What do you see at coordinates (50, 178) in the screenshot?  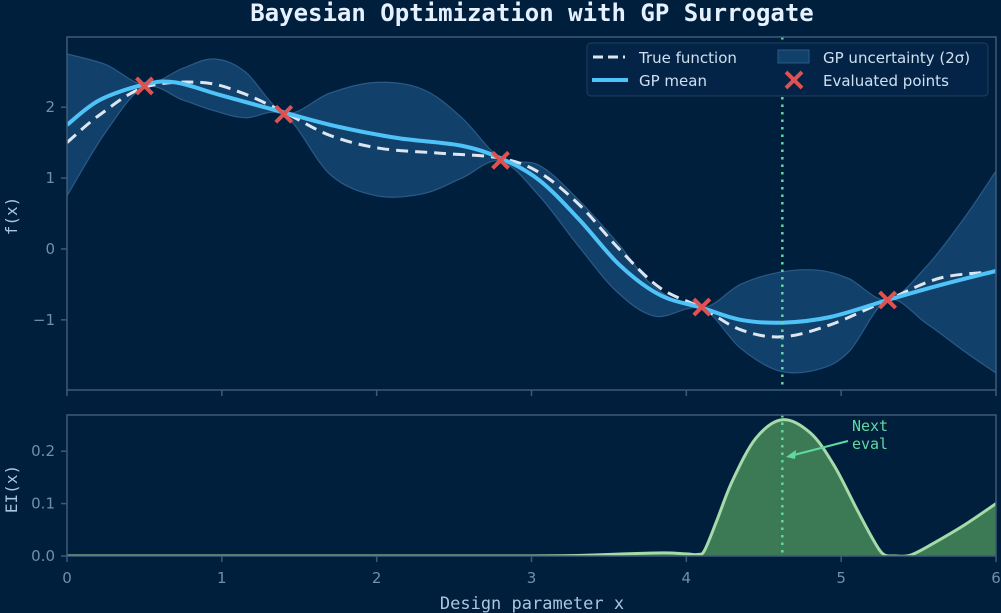 I see `y-tick-label: 1` at bounding box center [50, 178].